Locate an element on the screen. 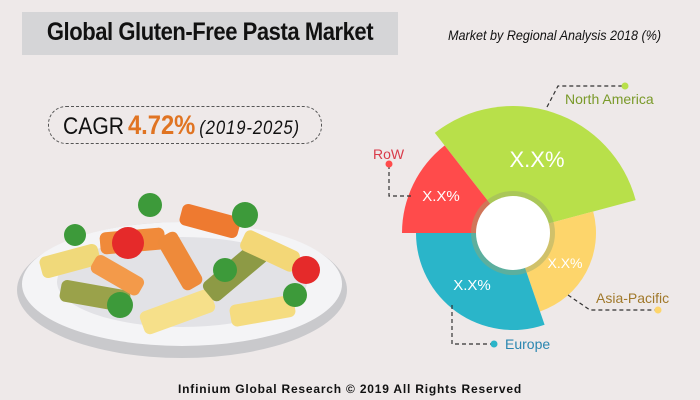 Image resolution: width=700 pixels, height=400 pixels. slice-north-america is located at coordinates (535, 169).